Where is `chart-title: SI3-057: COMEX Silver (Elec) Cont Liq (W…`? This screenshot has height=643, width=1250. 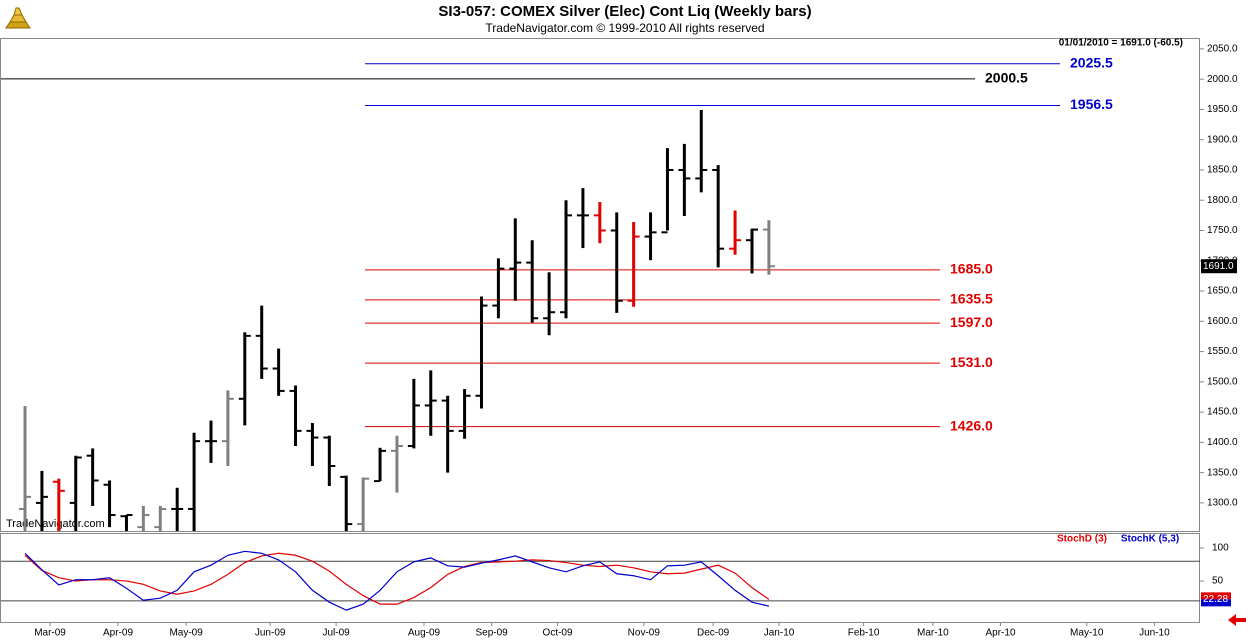 chart-title: SI3-057: COMEX Silver (Elec) Cont Liq (W… is located at coordinates (624, 11).